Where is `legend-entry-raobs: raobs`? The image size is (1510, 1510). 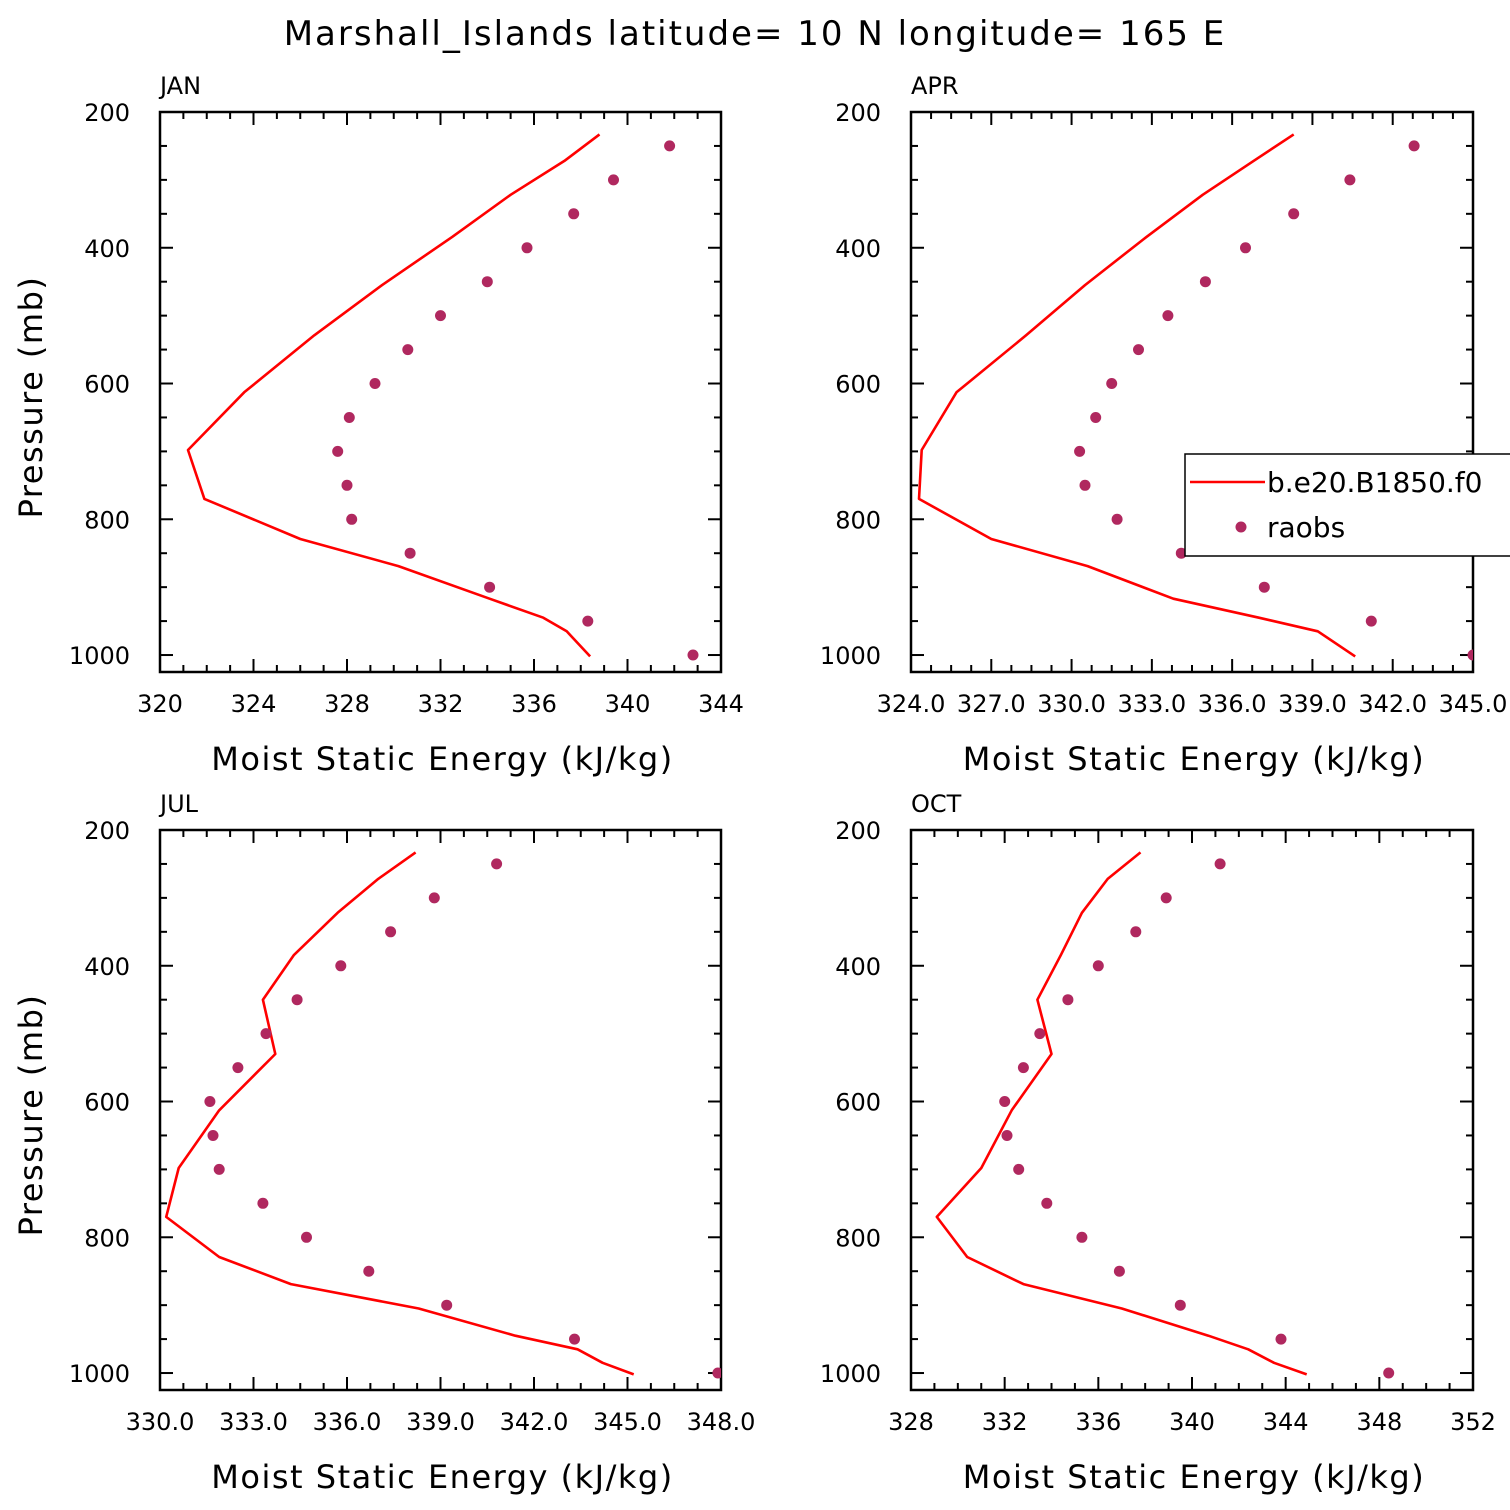
legend-entry-raobs: raobs is located at coordinates (1306, 527).